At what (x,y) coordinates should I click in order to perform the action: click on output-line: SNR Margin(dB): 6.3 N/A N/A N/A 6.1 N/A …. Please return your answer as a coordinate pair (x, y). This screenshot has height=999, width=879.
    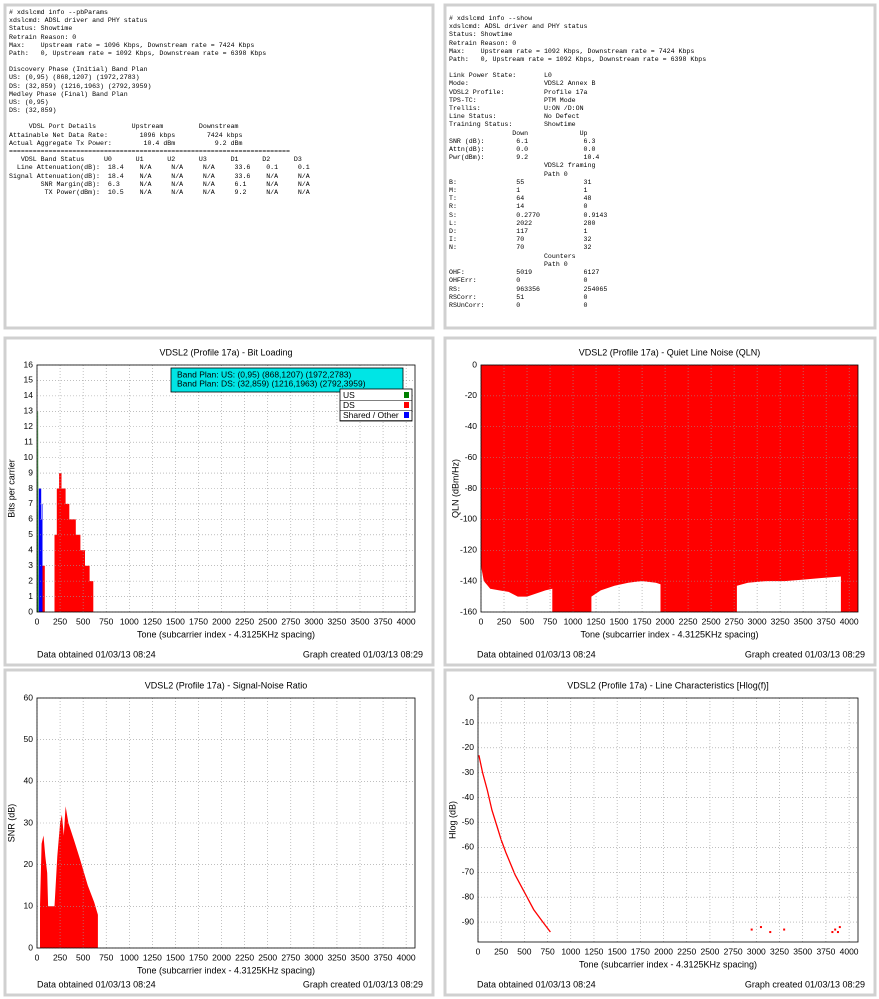
    Looking at the image, I should click on (159, 184).